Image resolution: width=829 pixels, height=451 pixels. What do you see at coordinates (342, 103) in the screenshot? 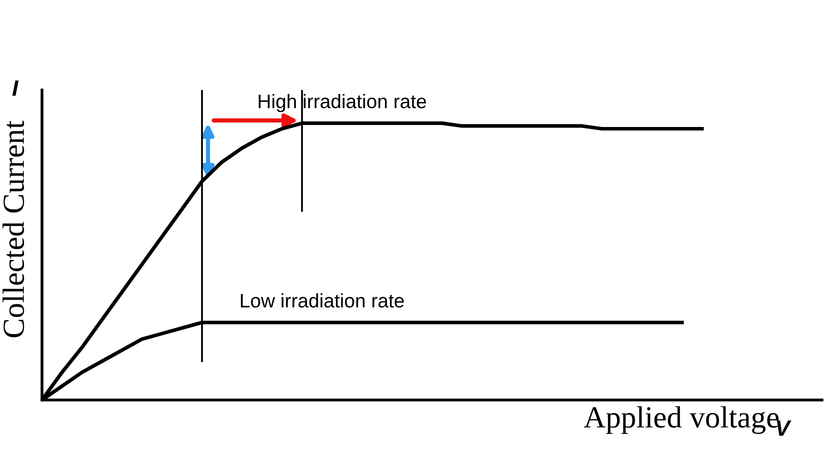
I see `series-label: High irradiation rate` at bounding box center [342, 103].